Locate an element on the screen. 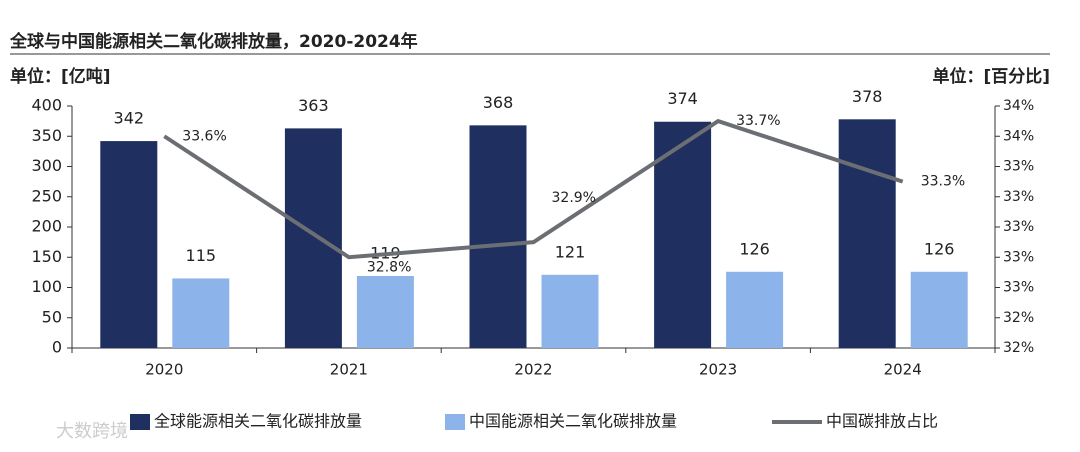 The width and height of the screenshot is (1080, 452). bar-label: 374 is located at coordinates (682, 98).